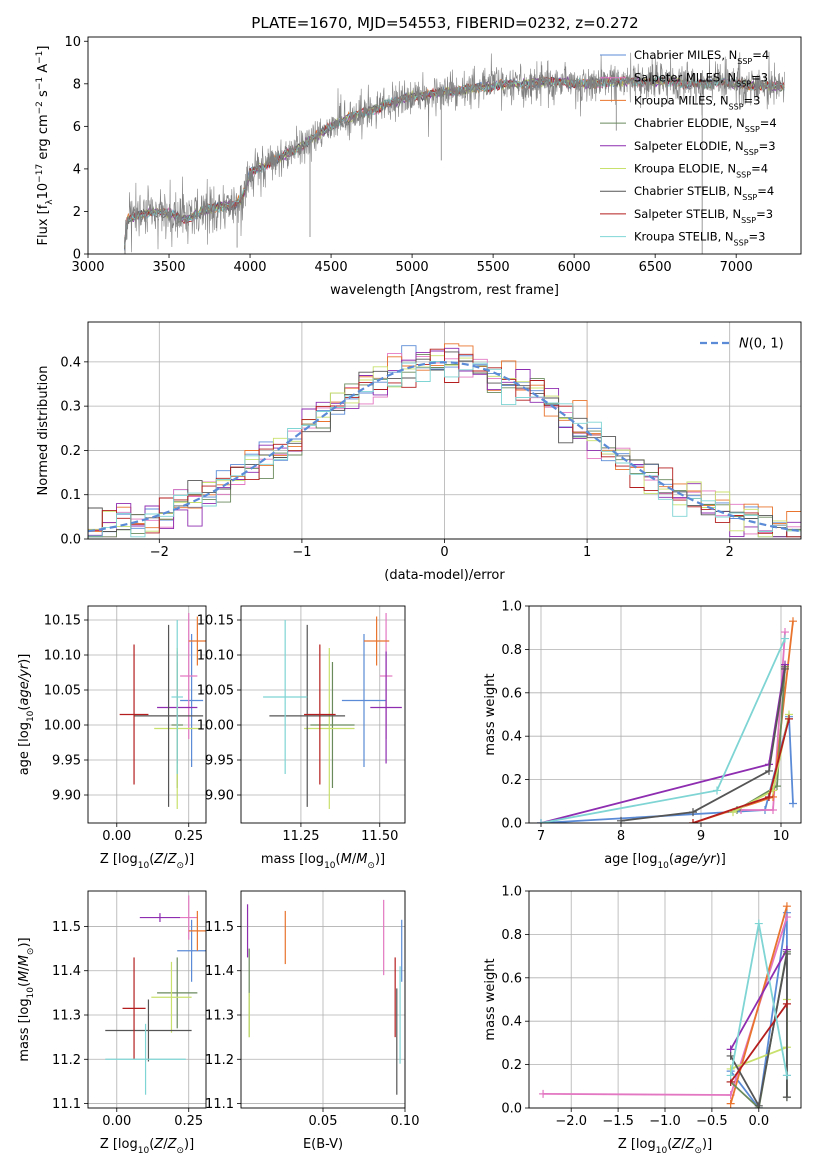 The image size is (819, 1170). What do you see at coordinates (701, 57) in the screenshot?
I see `legend-label: Chabrier MILES, NSSP=4` at bounding box center [701, 57].